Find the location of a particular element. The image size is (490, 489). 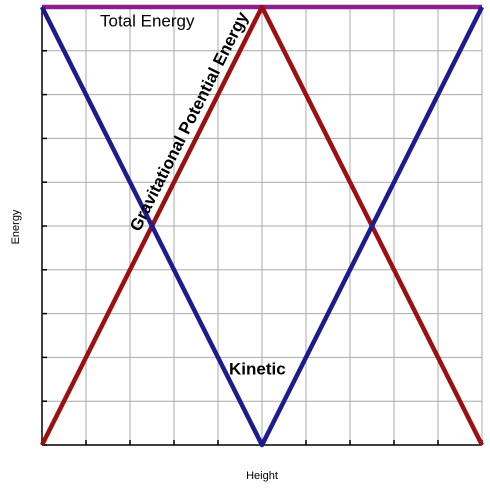

series-label: Gravitational Potential Energy is located at coordinates (189, 121).